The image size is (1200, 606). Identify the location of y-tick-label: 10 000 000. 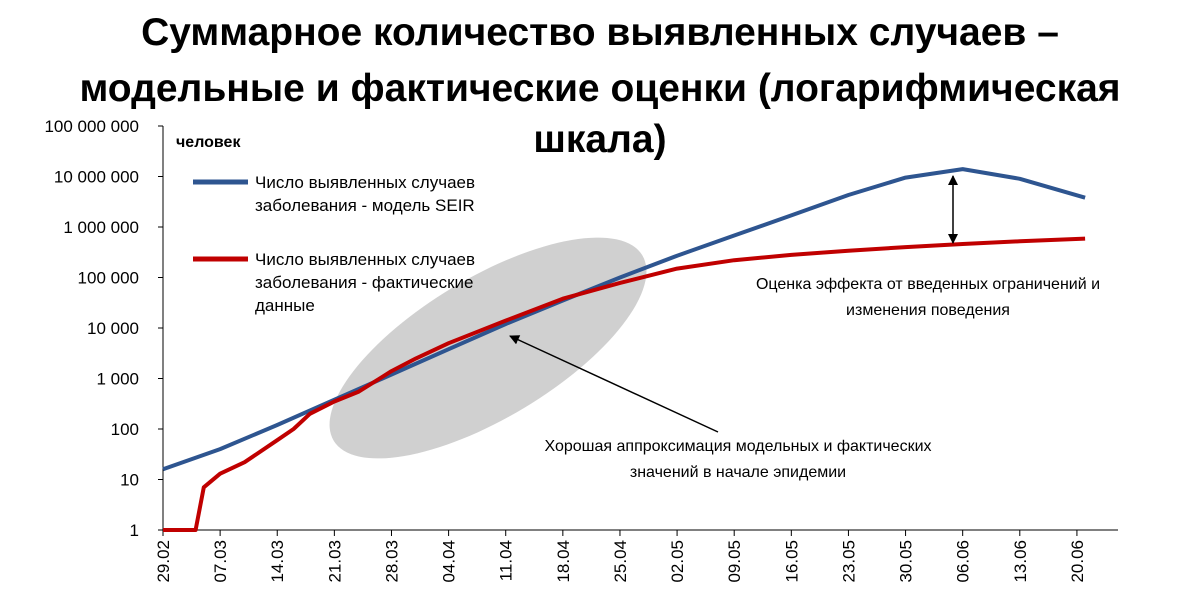
(96, 177).